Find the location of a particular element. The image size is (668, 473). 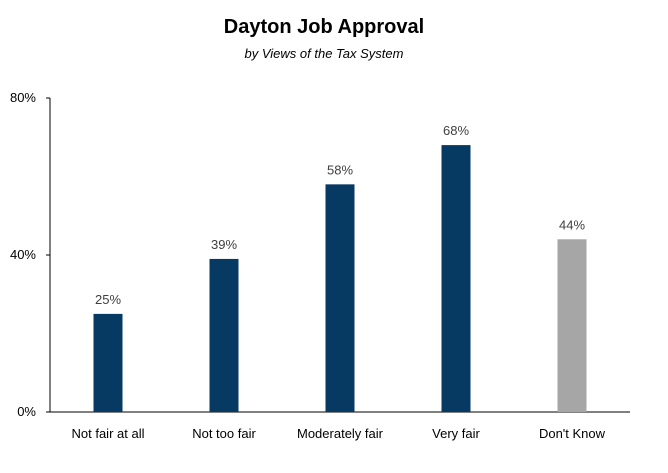

chart-subtitle: by Views of the Tax System is located at coordinates (324, 53).